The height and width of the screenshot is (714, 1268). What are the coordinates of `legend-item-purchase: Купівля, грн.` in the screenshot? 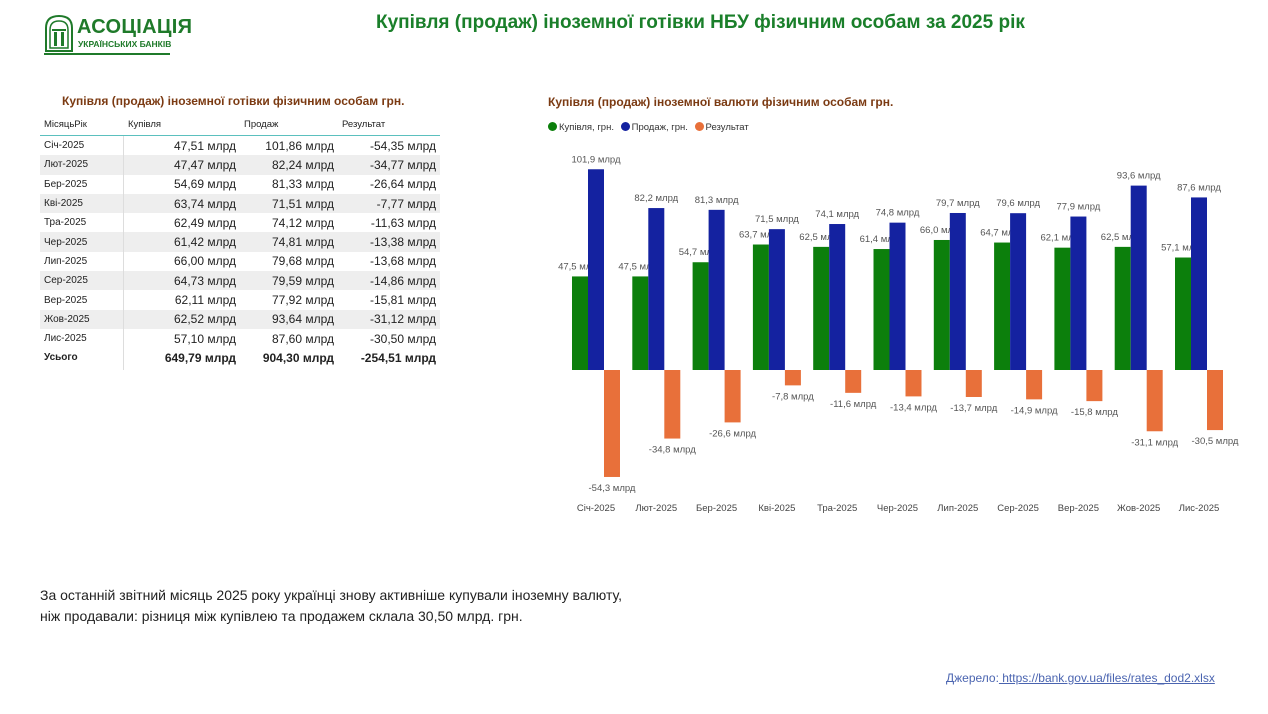 It's located at (581, 127).